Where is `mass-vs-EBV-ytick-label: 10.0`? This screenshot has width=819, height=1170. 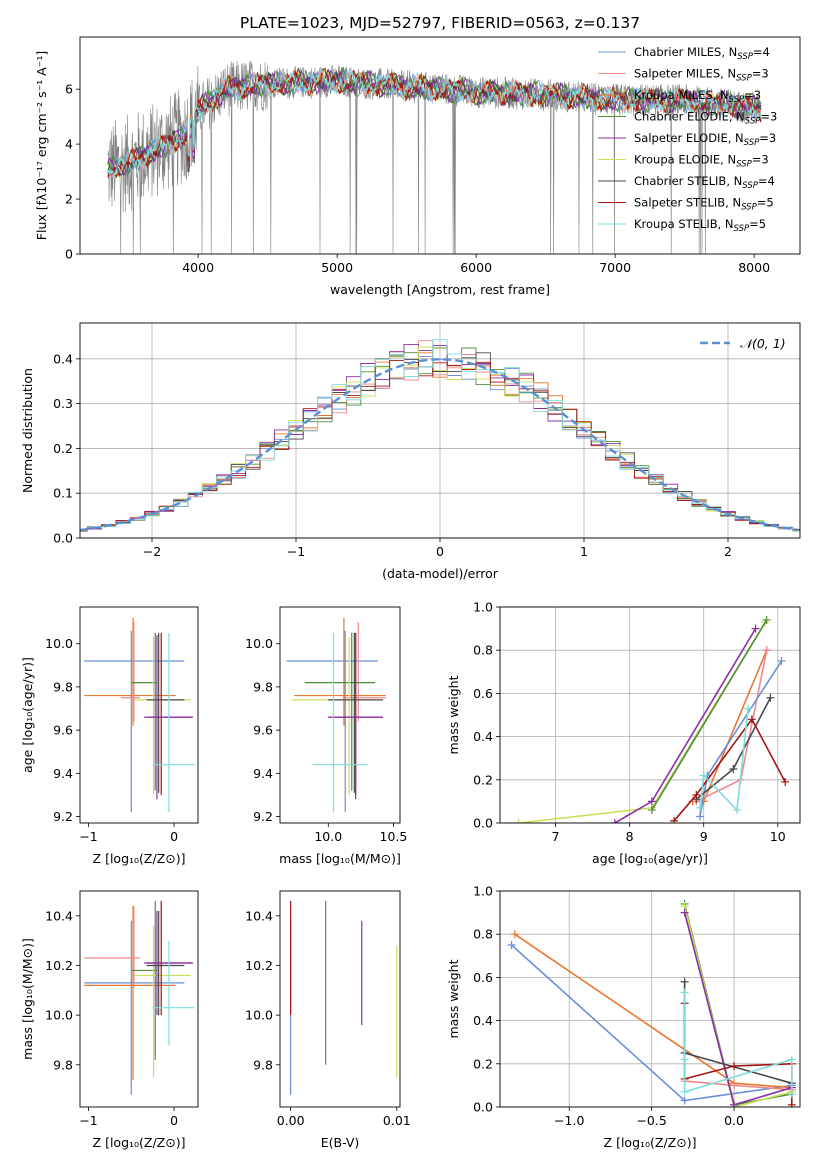
mass-vs-EBV-ytick-label: 10.0 is located at coordinates (259, 1015).